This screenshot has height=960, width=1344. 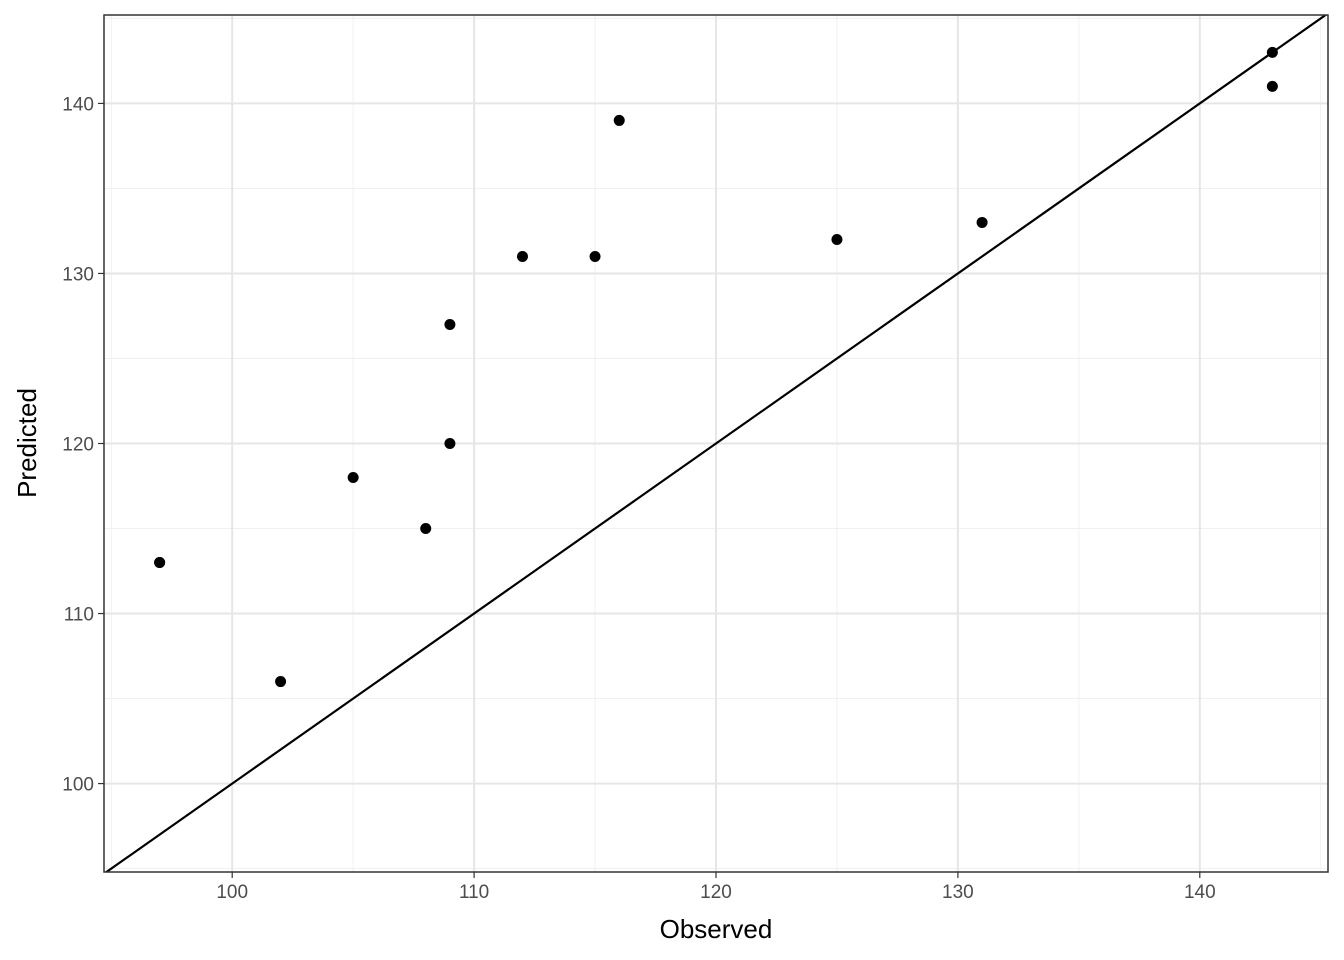 I want to click on y-tick-label: 110, so click(x=79, y=615).